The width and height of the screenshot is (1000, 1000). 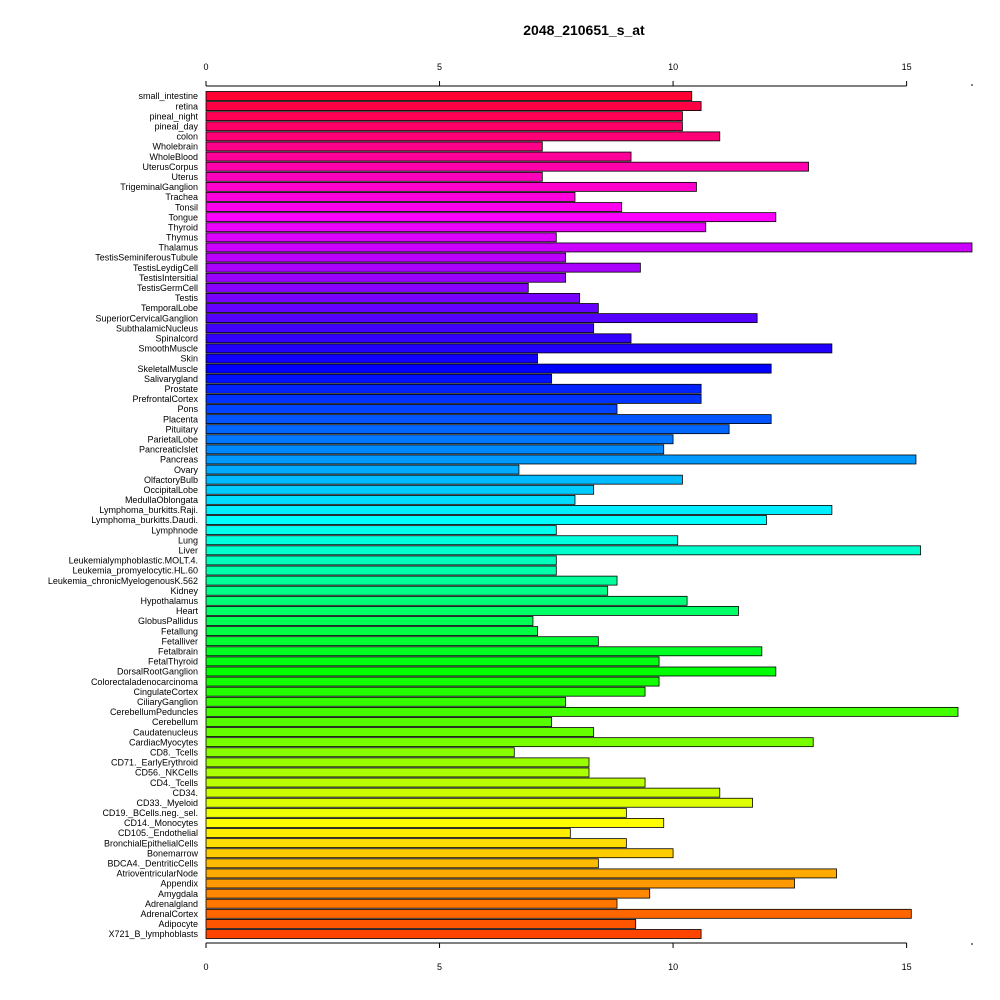 I want to click on top-tick-label: 10, so click(x=673, y=67).